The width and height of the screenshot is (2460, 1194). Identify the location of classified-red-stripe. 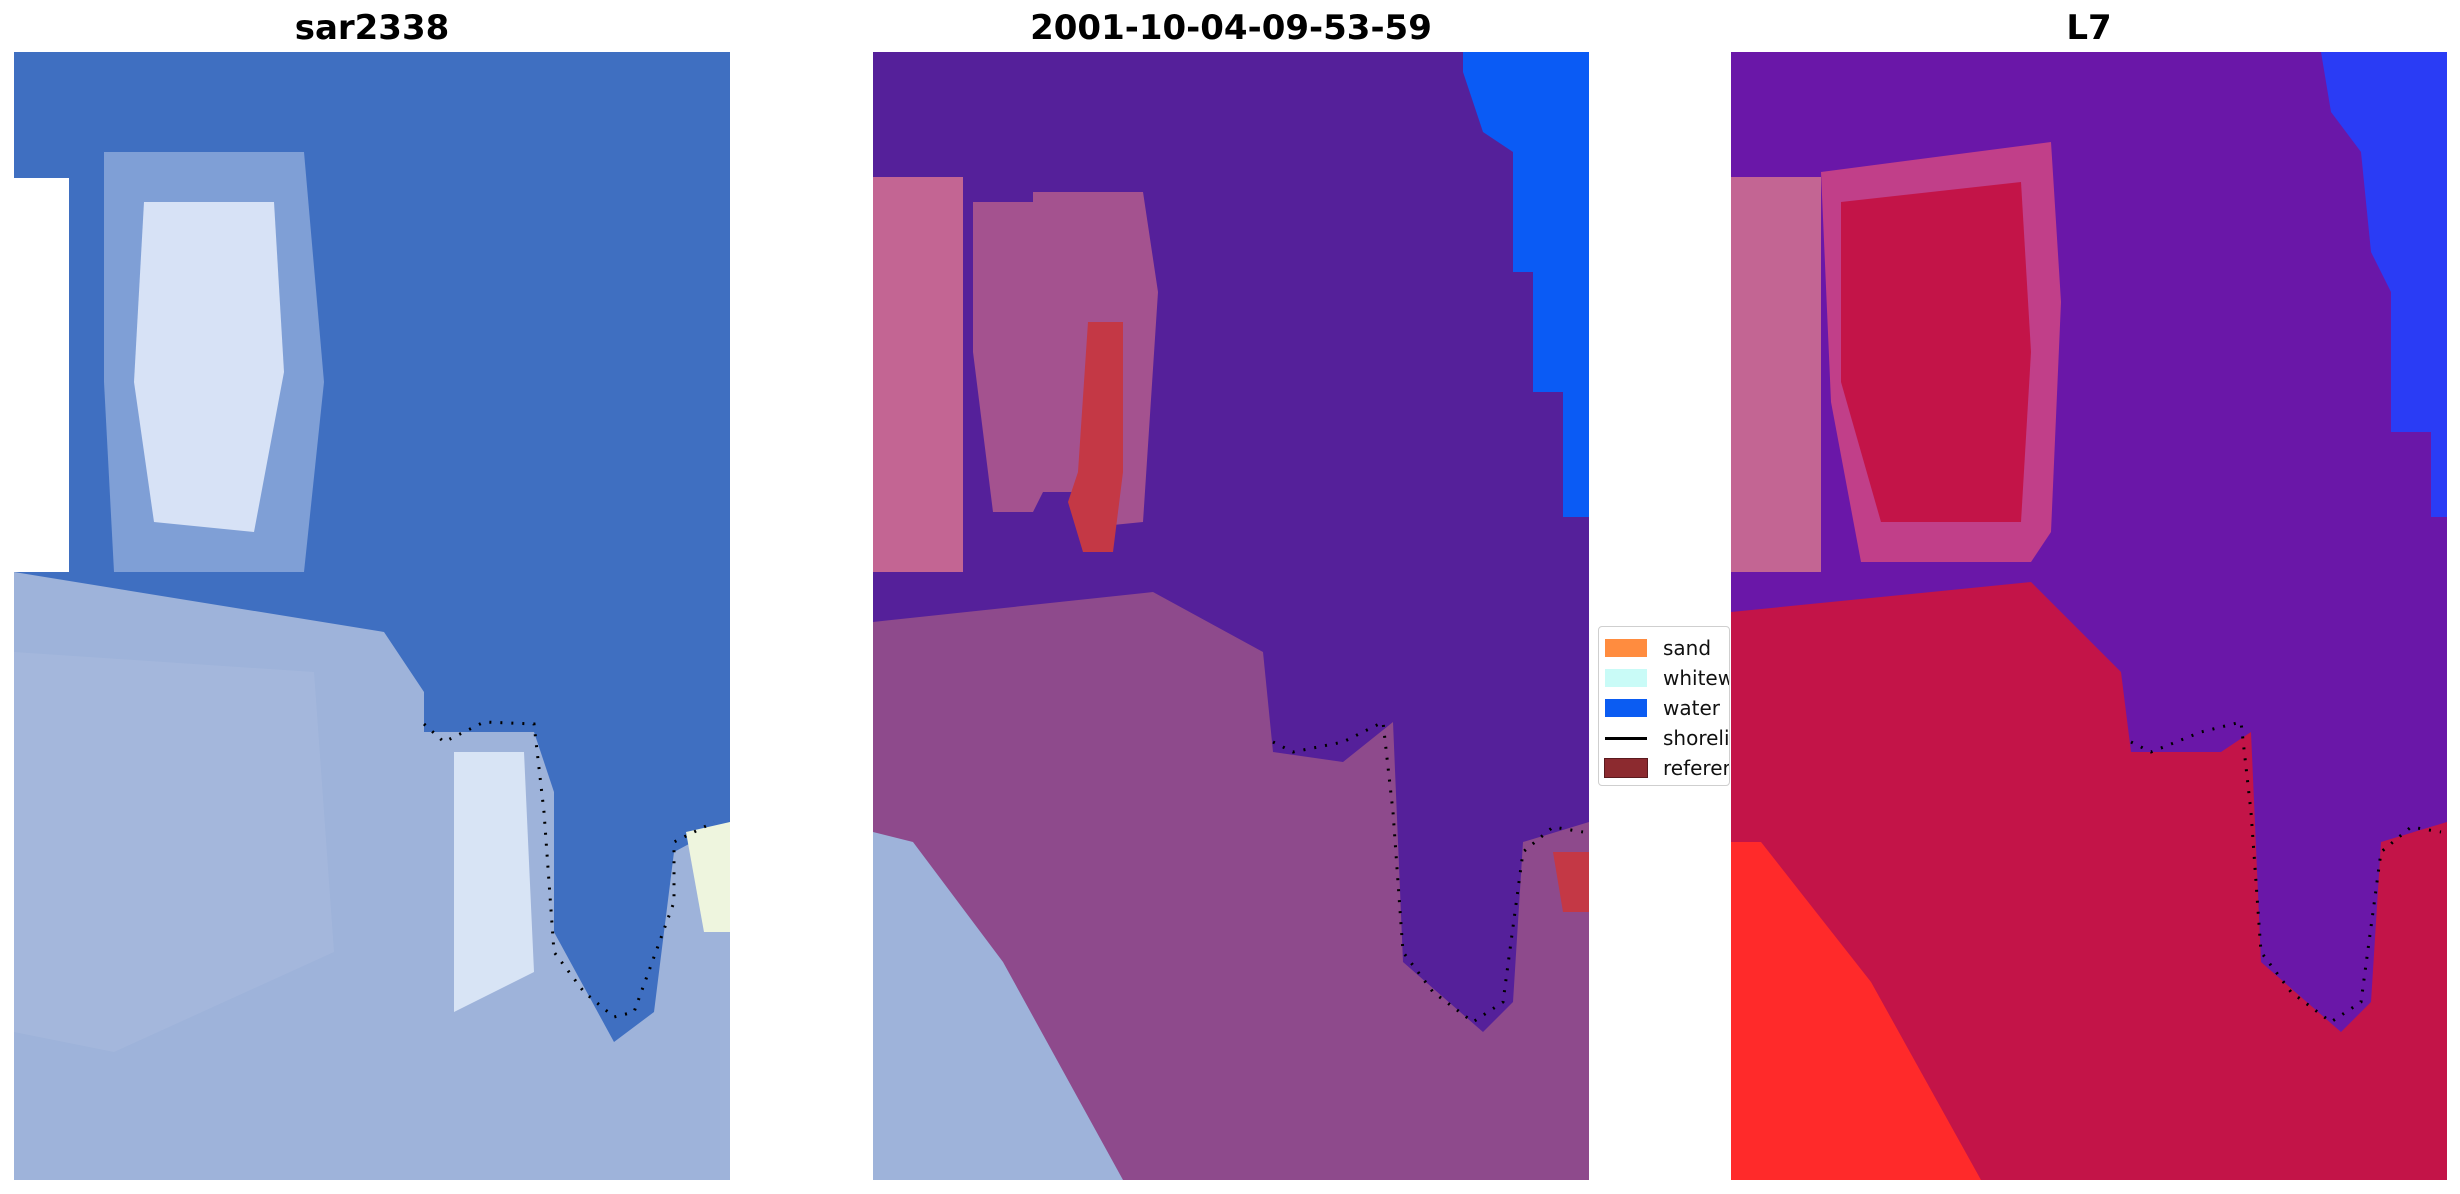
(1095, 437).